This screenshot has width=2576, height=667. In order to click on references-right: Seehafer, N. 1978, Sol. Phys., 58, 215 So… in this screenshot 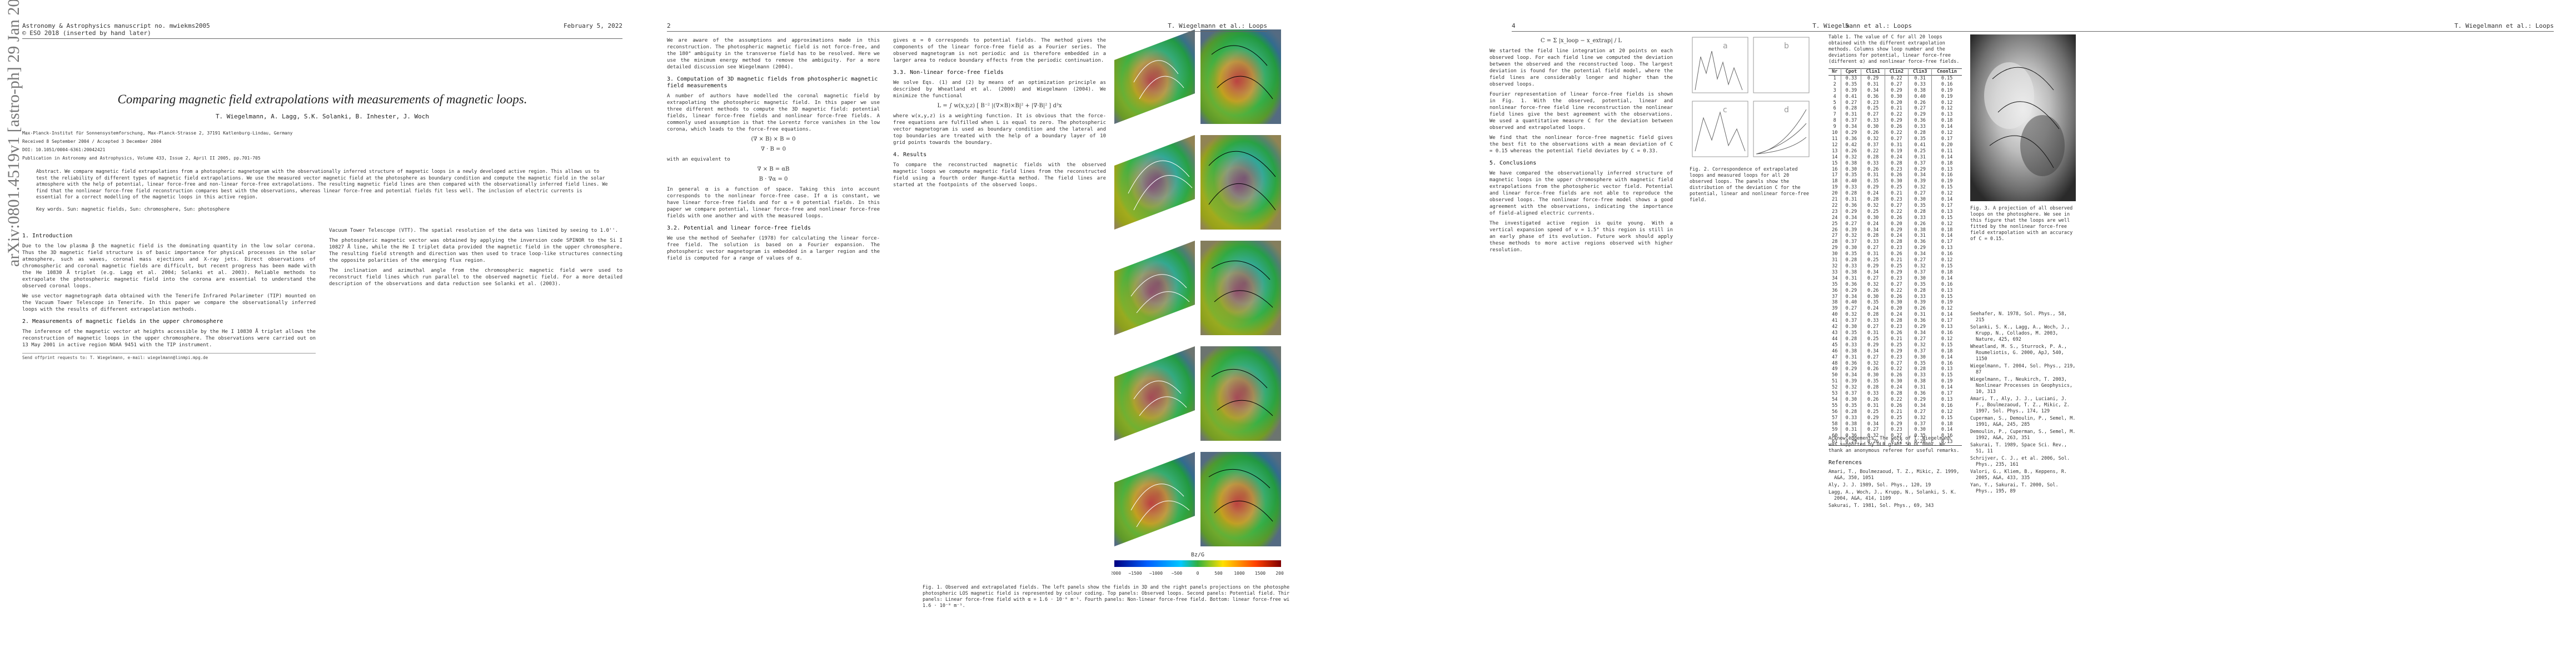, I will do `click(2023, 403)`.